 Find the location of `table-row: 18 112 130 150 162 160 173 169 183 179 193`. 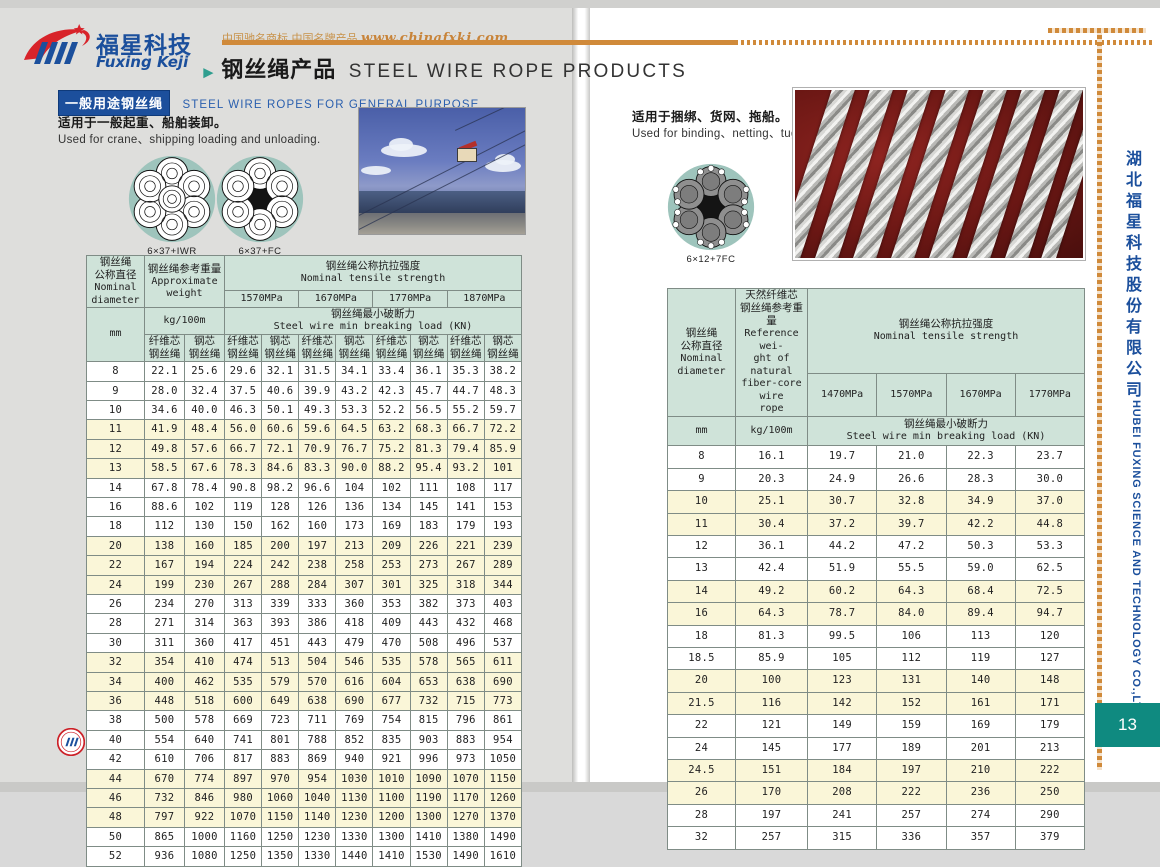

table-row: 18 112 130 150 162 160 173 169 183 179 193 is located at coordinates (304, 526).